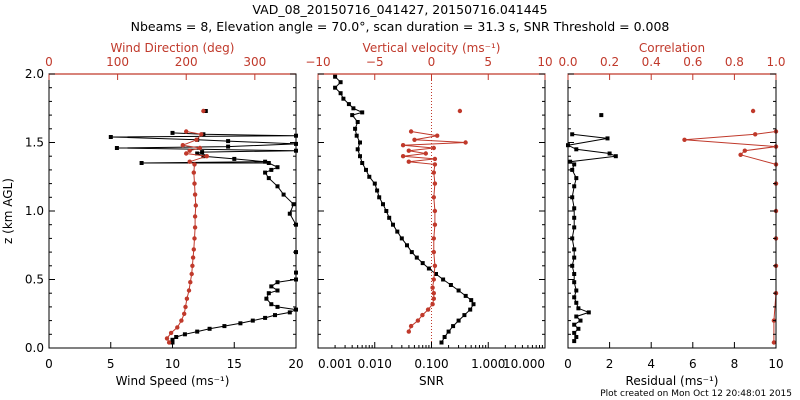 The height and width of the screenshot is (400, 800). I want to click on top-tick-label: −10, so click(317, 62).